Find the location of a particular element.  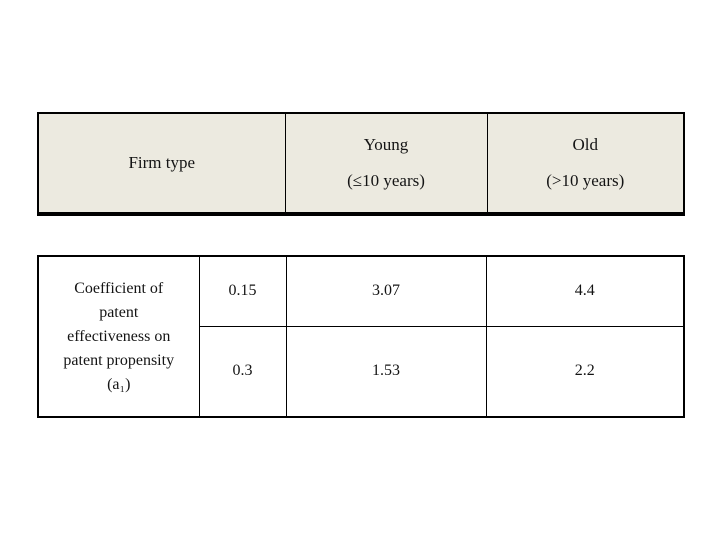

old-value-cell-row1: 4.4 is located at coordinates (585, 291).